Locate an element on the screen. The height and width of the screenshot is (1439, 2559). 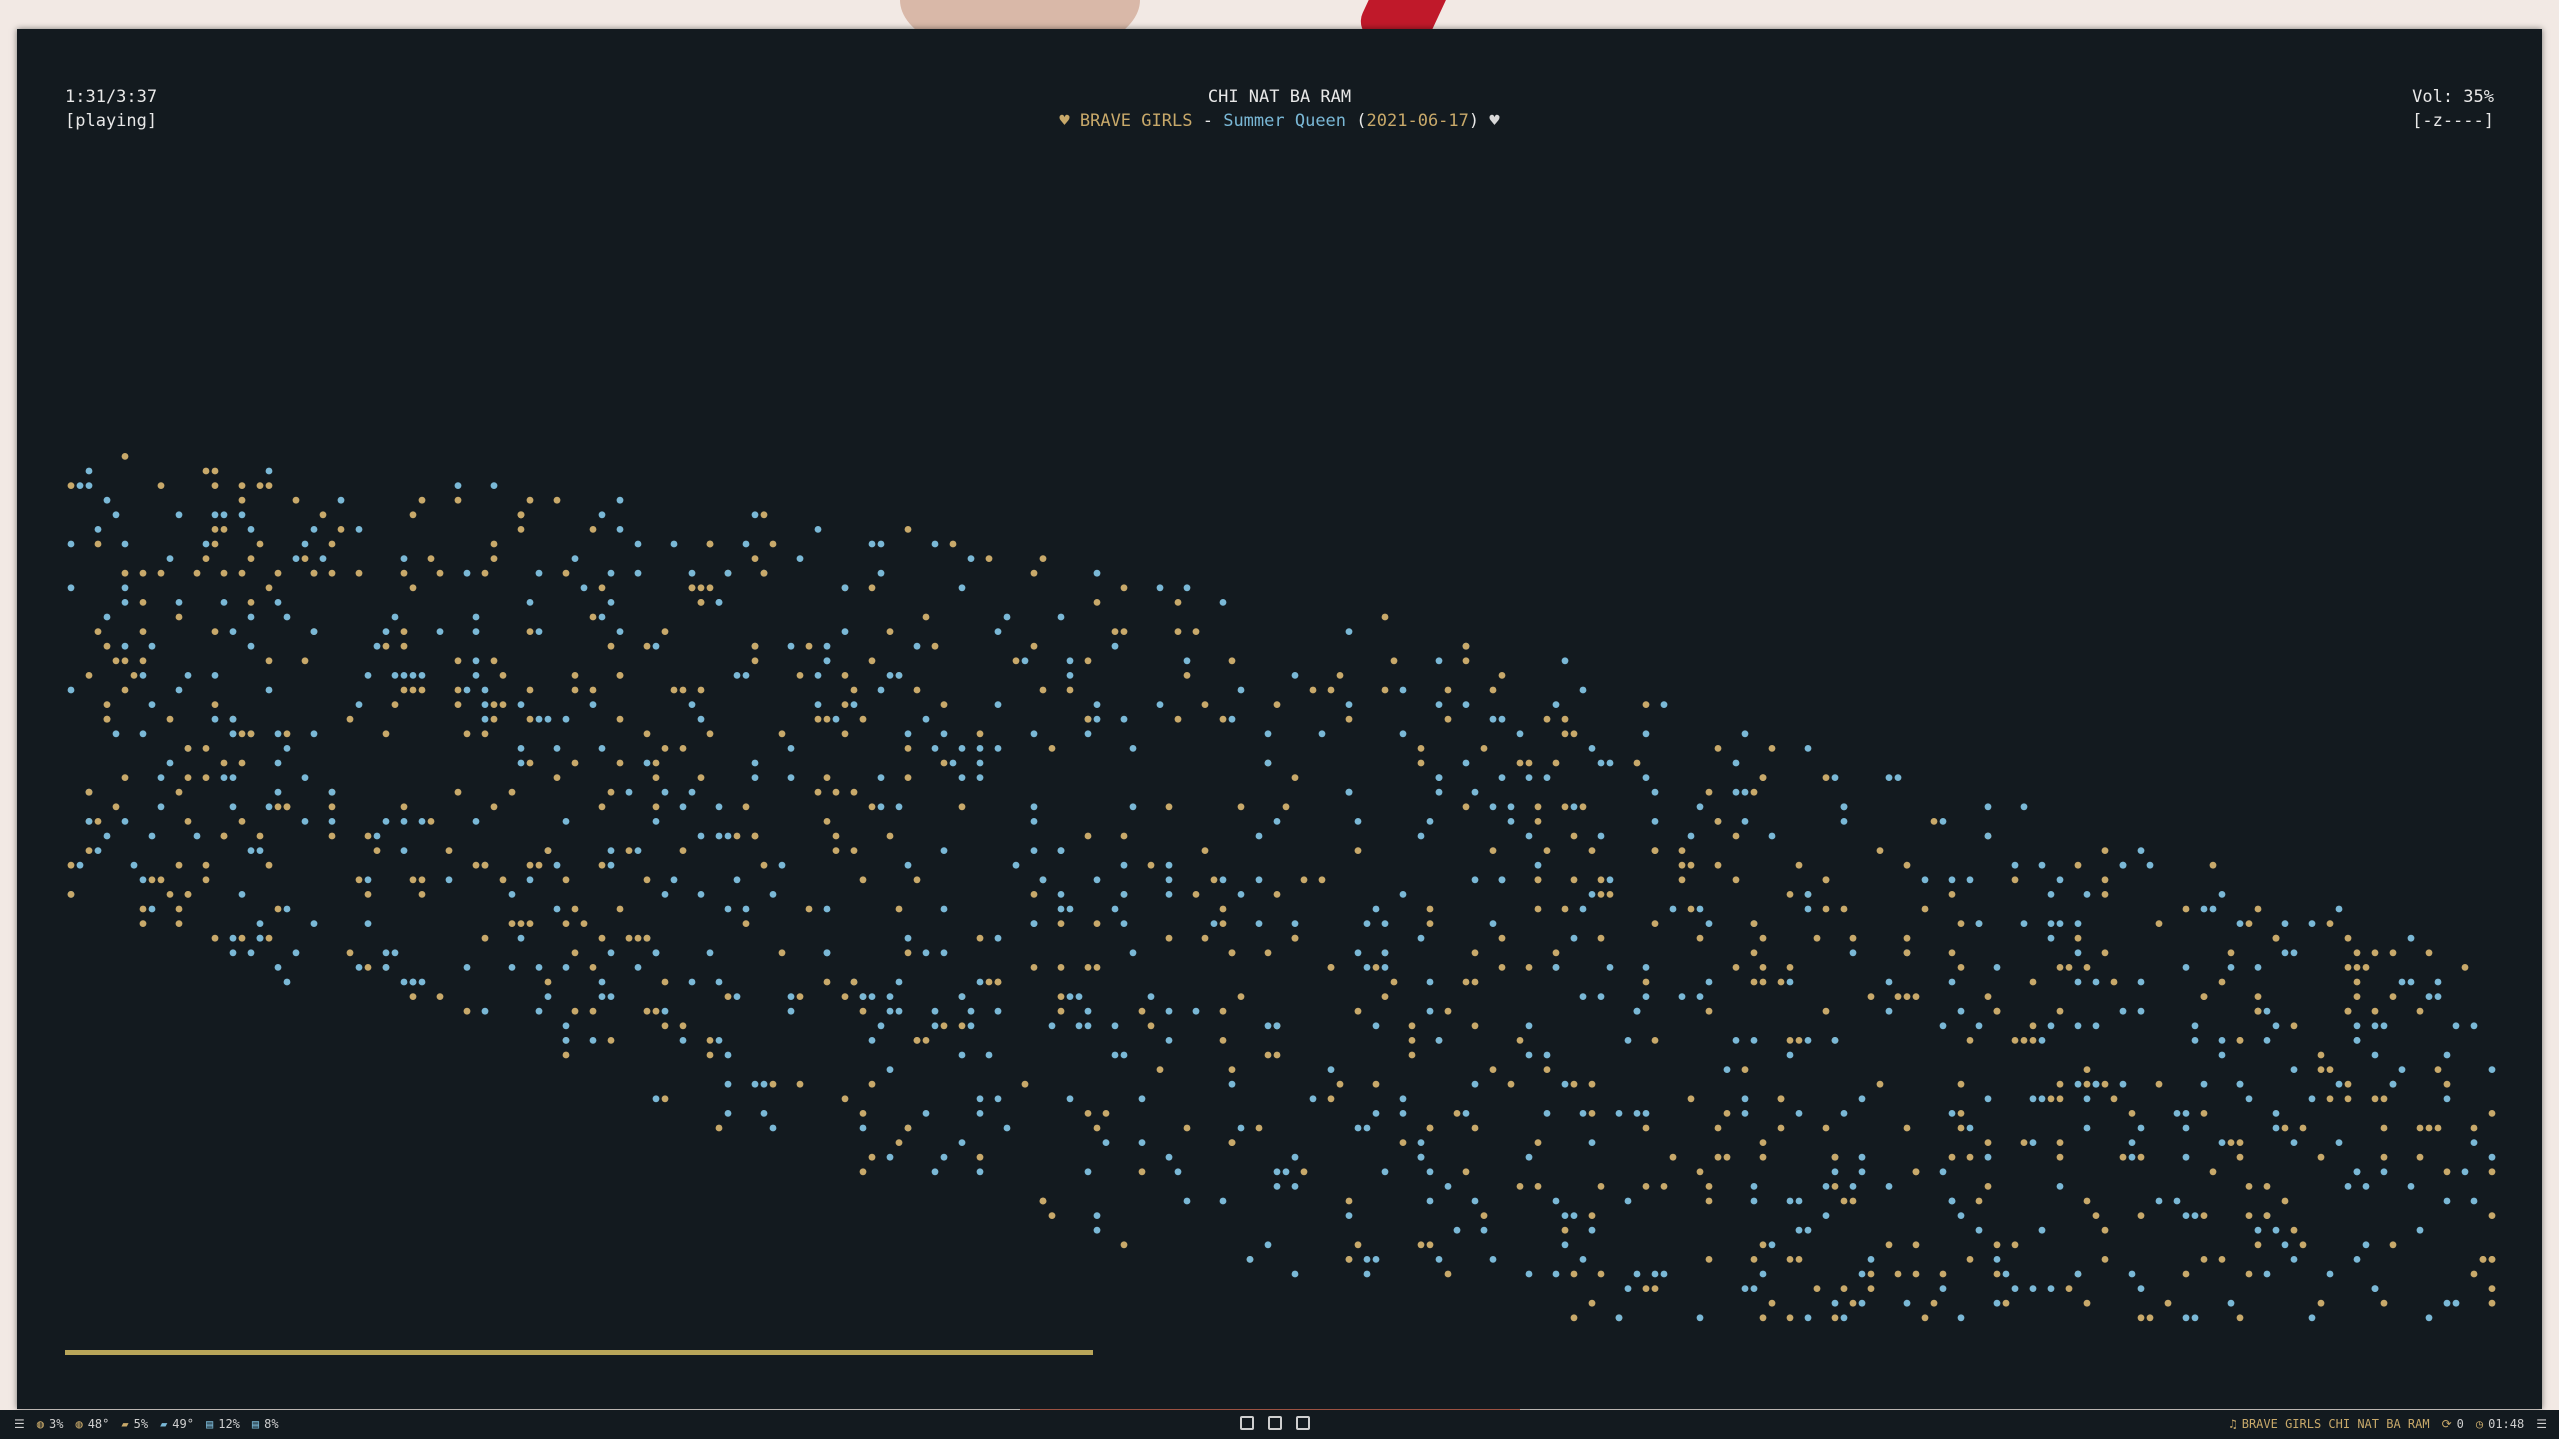
cpu-stat: ◍ 3% is located at coordinates (50, 1424).